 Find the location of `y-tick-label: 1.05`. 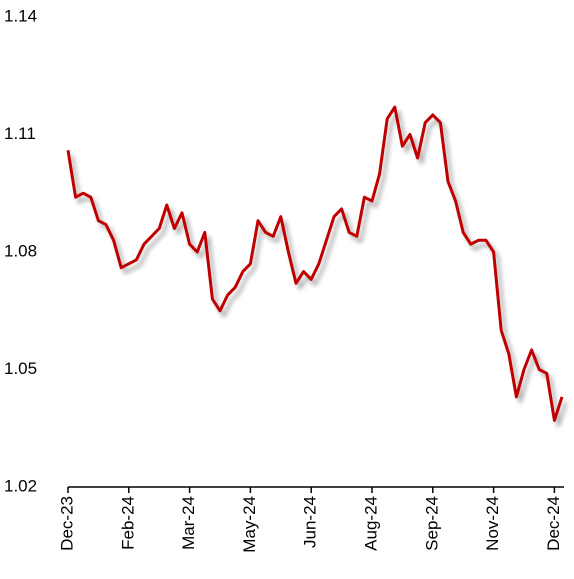

y-tick-label: 1.05 is located at coordinates (20, 368).